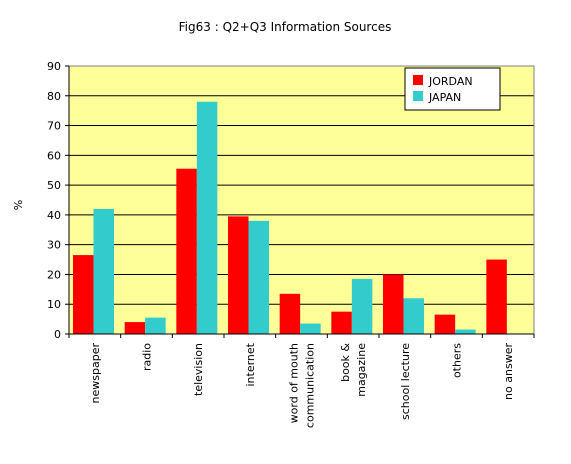 Image resolution: width=571 pixels, height=464 pixels. I want to click on x-tick-label-group: internet, so click(250, 364).